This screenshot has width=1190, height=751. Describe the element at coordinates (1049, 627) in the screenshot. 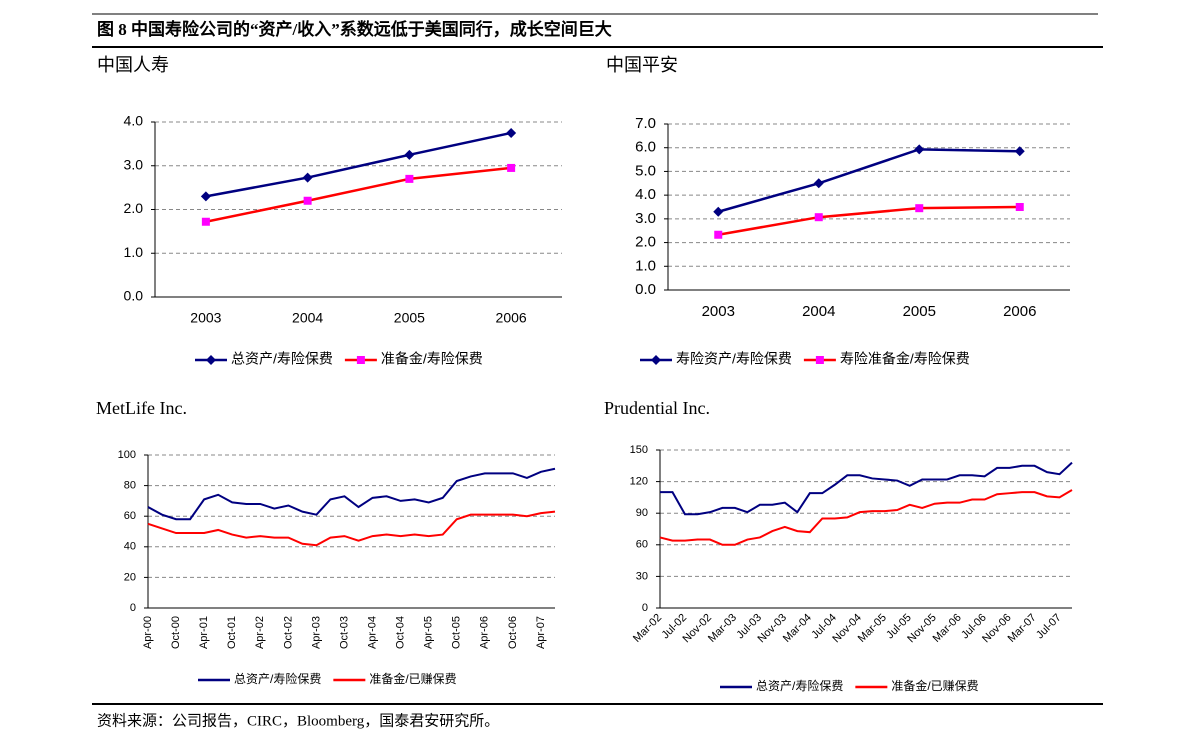

I see `x-tick-label: Jul-07` at that location.